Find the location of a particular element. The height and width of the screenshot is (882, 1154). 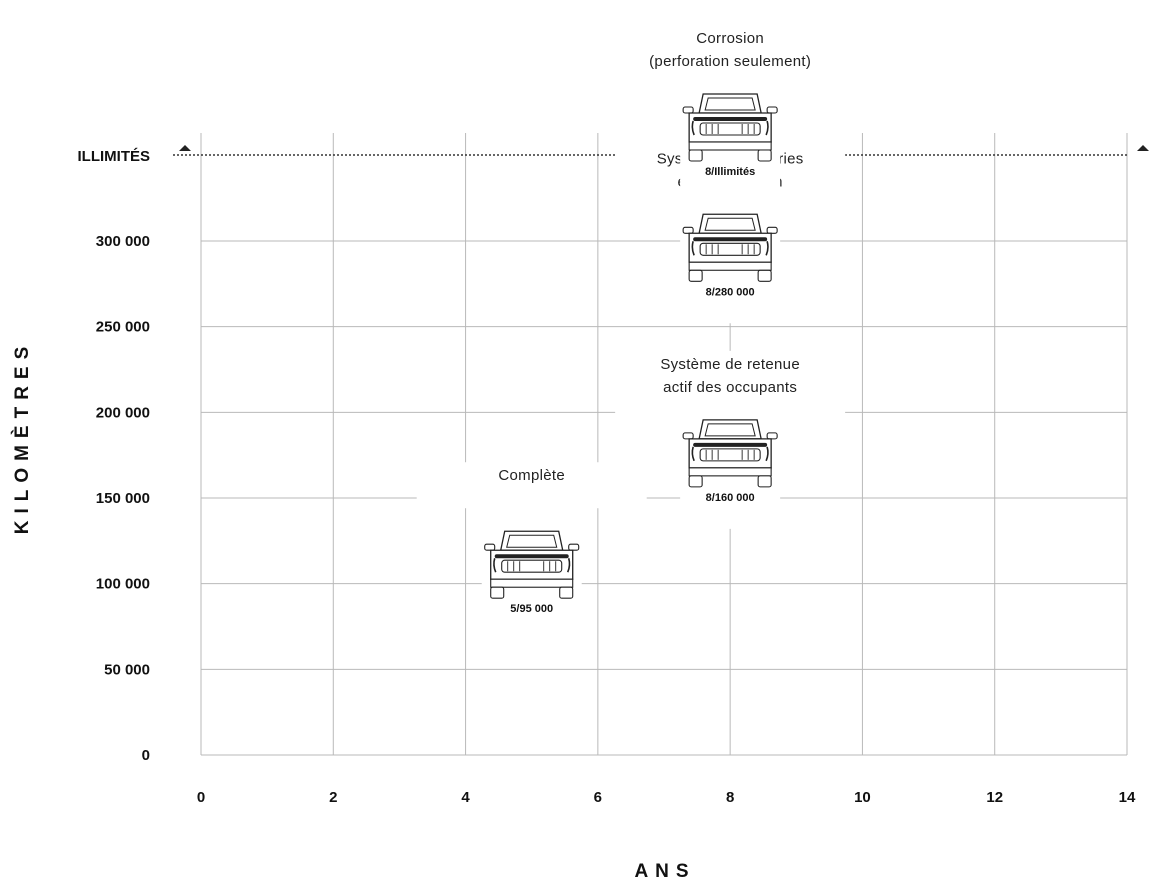

x-tick-label: 0 is located at coordinates (201, 797).